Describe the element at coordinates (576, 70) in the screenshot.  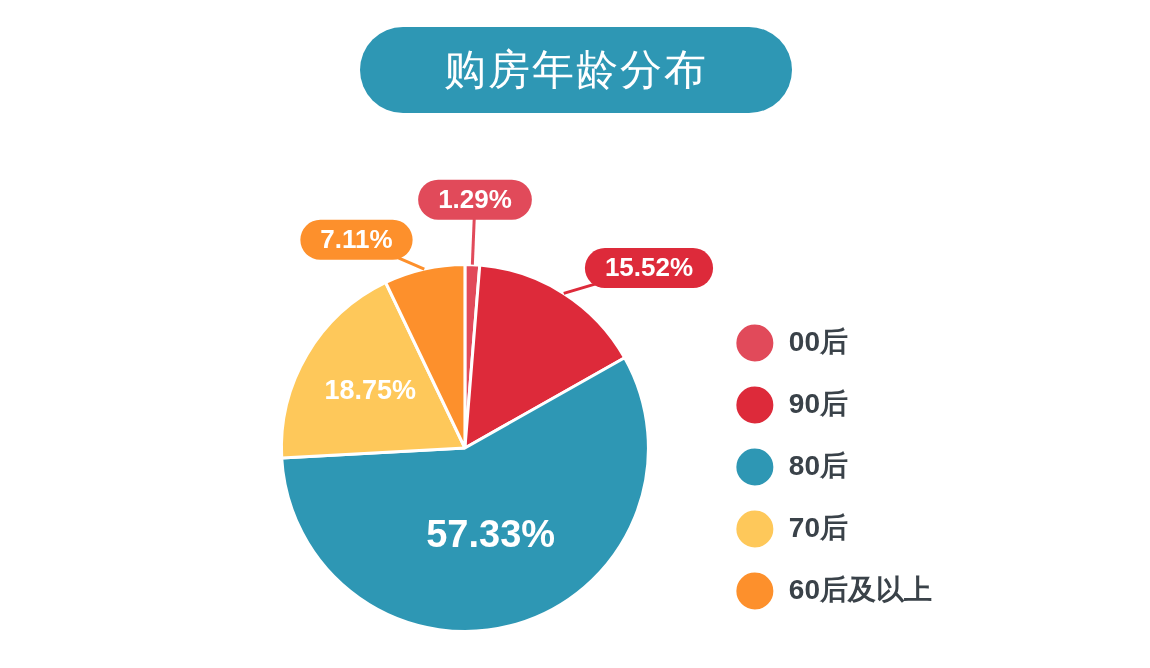
I see `chart-title: 购房年龄分布` at that location.